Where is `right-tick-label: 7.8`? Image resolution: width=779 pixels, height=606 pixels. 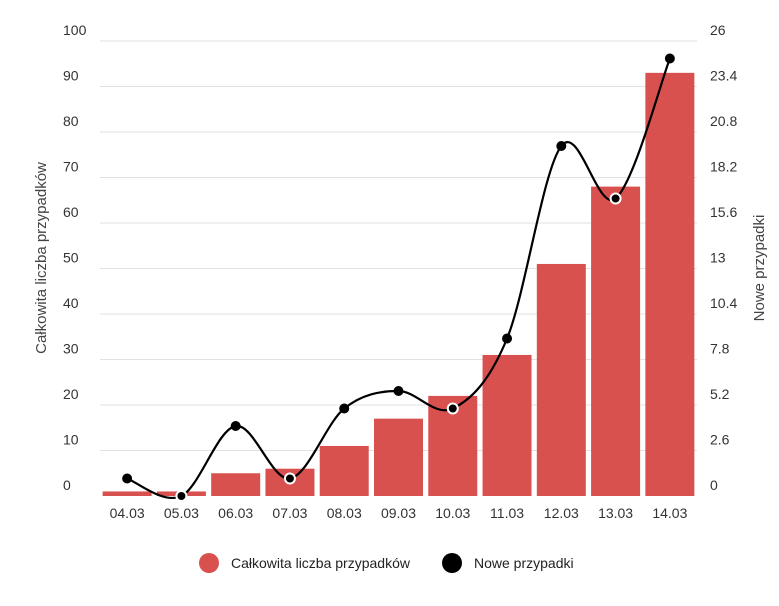 right-tick-label: 7.8 is located at coordinates (720, 349).